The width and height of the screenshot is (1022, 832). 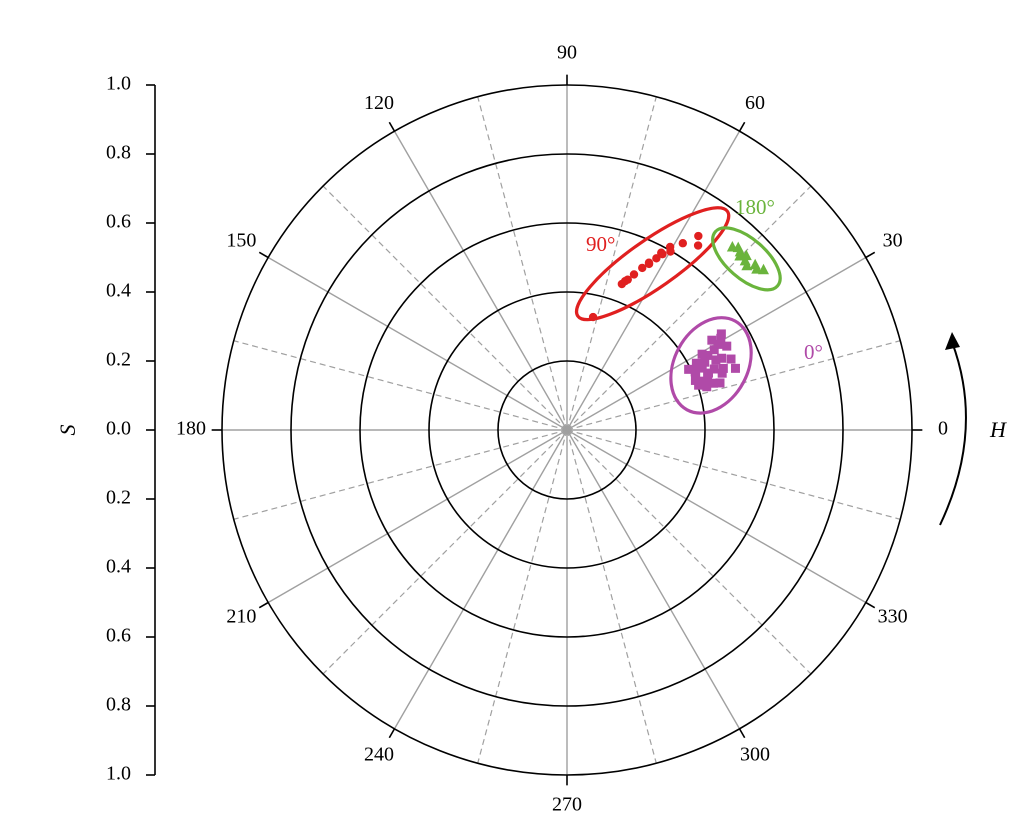 I want to click on angular-tick-label: 30, so click(x=893, y=241).